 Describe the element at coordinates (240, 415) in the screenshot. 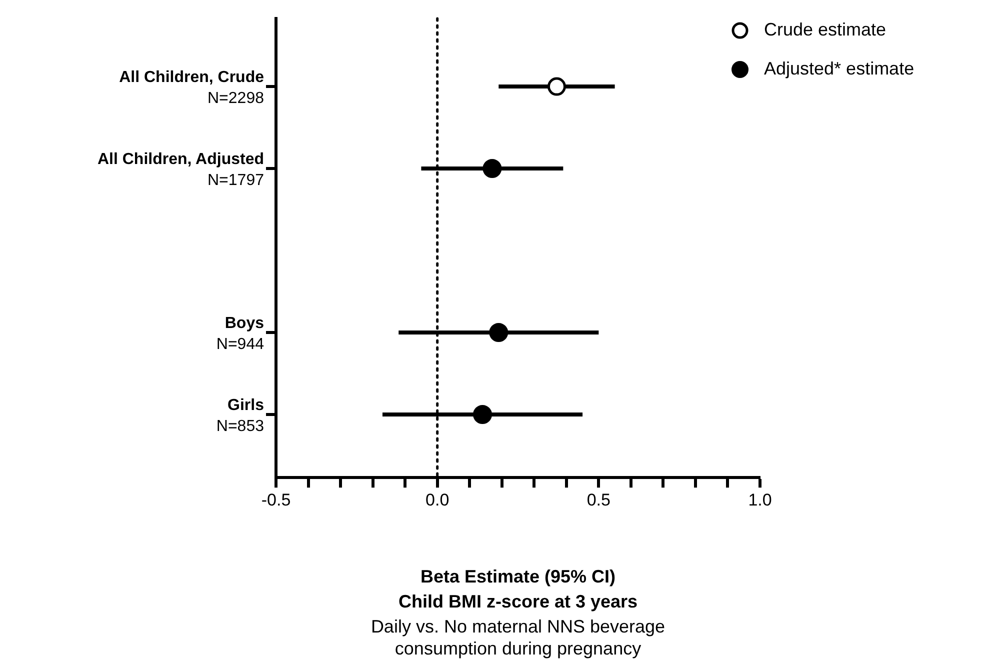

I see `y-tick-label: Girls N=853` at that location.